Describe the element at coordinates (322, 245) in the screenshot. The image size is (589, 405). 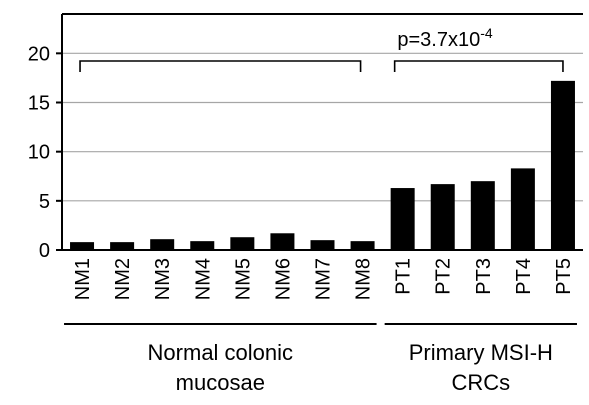
I see `bar-nm7` at that location.